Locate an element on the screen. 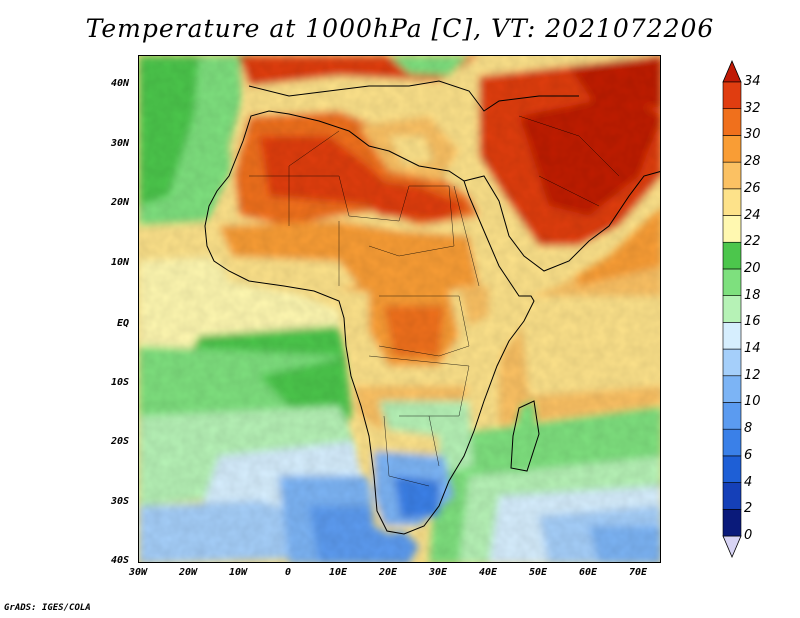  colorbar-label: 8 is located at coordinates (748, 429).